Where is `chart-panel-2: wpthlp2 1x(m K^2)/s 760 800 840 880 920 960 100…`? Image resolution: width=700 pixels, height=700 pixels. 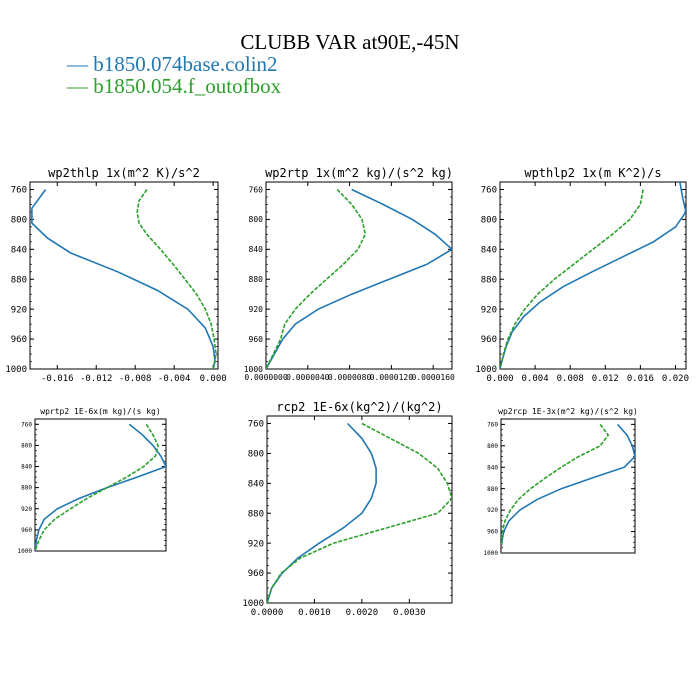
chart-panel-2: wpthlp2 1x(m K^2)/s 760 800 840 880 920 960 100… is located at coordinates (582, 275).